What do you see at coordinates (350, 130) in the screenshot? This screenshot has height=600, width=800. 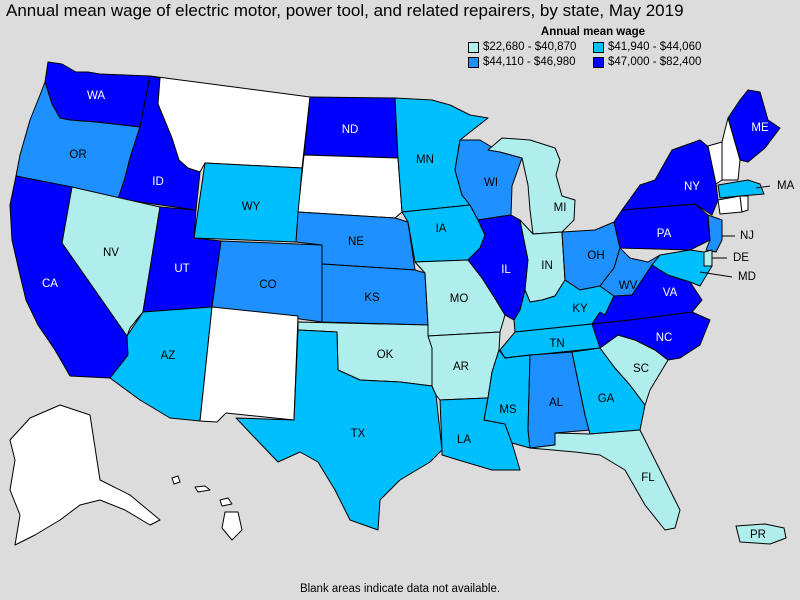 I see `state-label-nd: ND` at bounding box center [350, 130].